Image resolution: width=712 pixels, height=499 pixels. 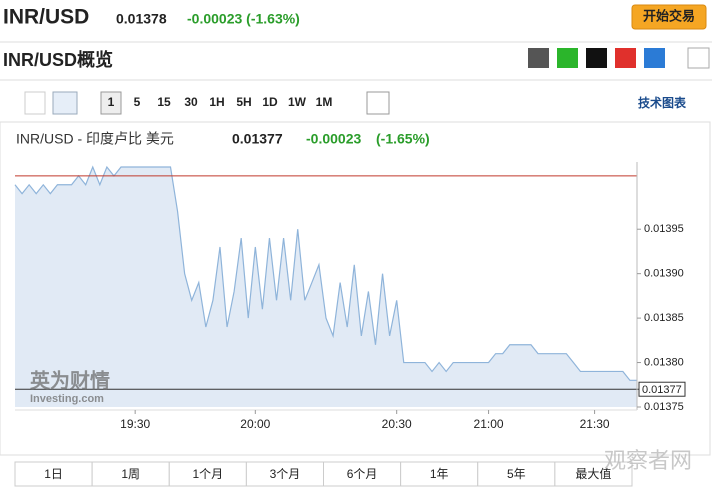 I want to click on trade-button, so click(x=669, y=17).